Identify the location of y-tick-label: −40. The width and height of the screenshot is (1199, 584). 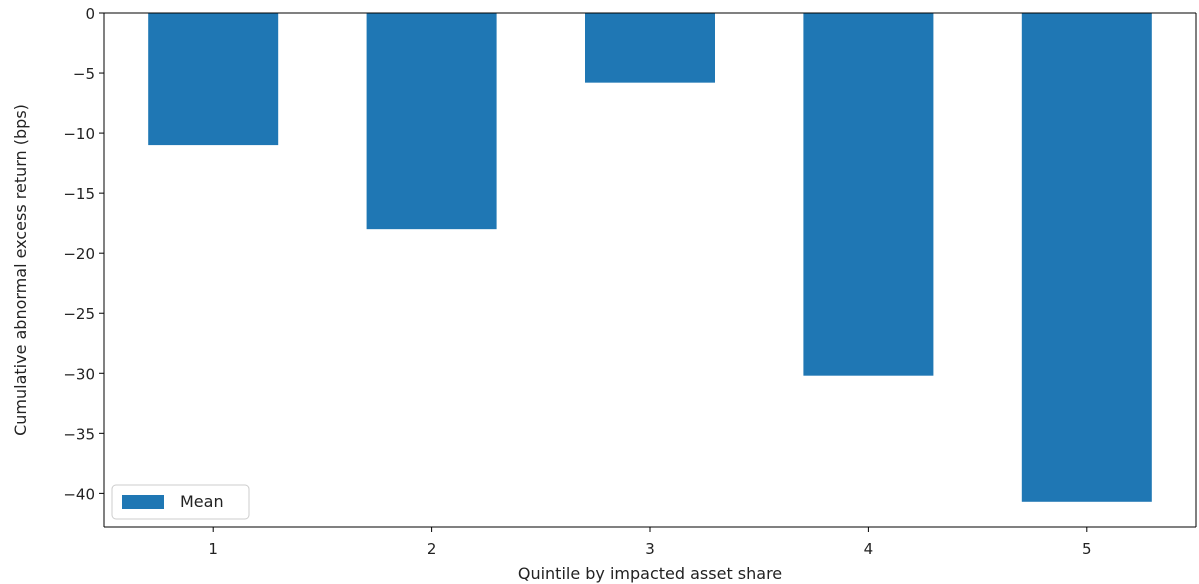
(79, 494).